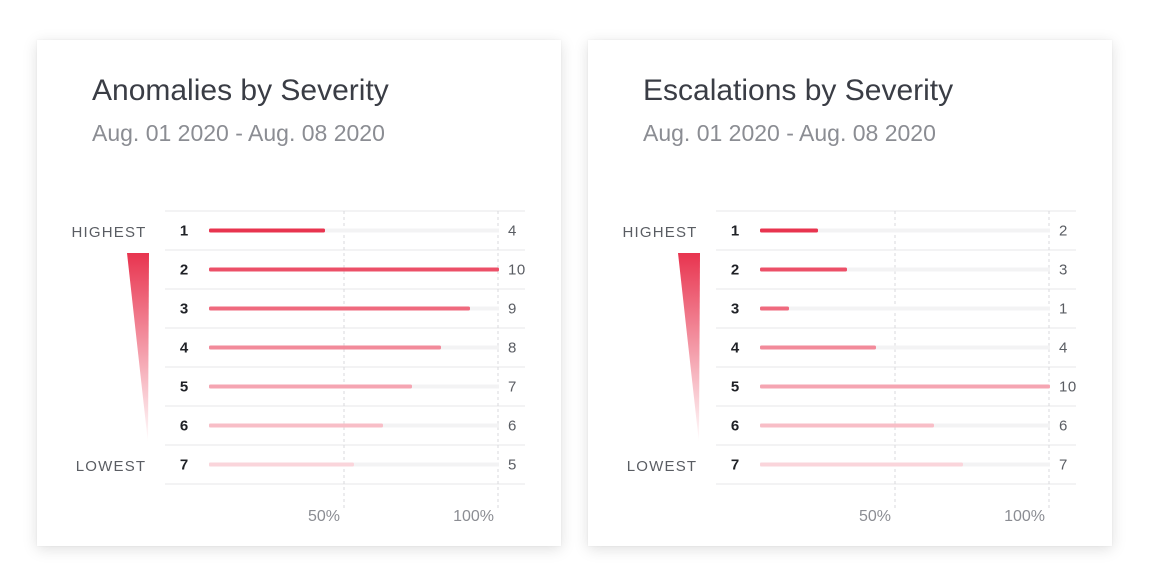 Image resolution: width=1154 pixels, height=580 pixels. Describe the element at coordinates (798, 90) in the screenshot. I see `chart-title: Escalations by Severity` at that location.